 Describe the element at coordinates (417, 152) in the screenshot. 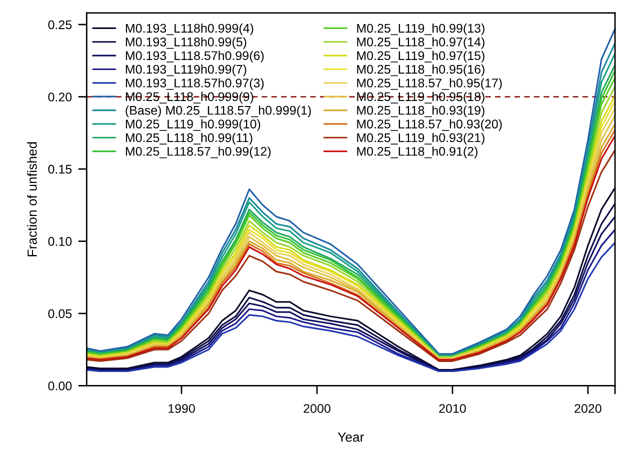

I see `legend-label: M0.25_L118_h0.91(2)` at that location.